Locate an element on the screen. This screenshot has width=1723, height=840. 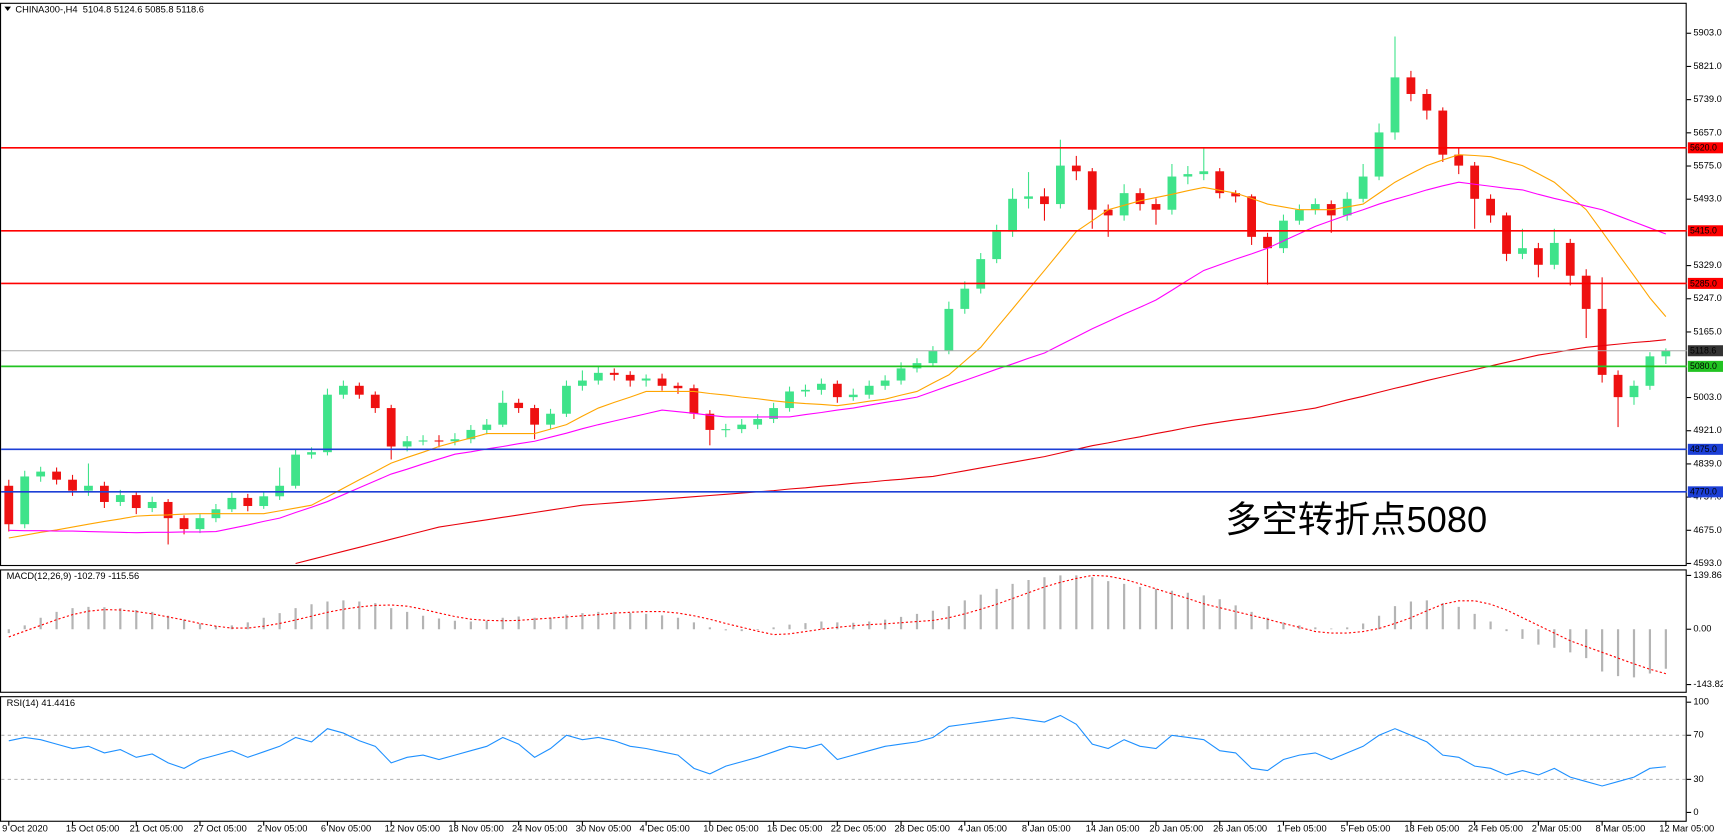
x-tick-label: 20 Jan 05:00 is located at coordinates (1176, 828).